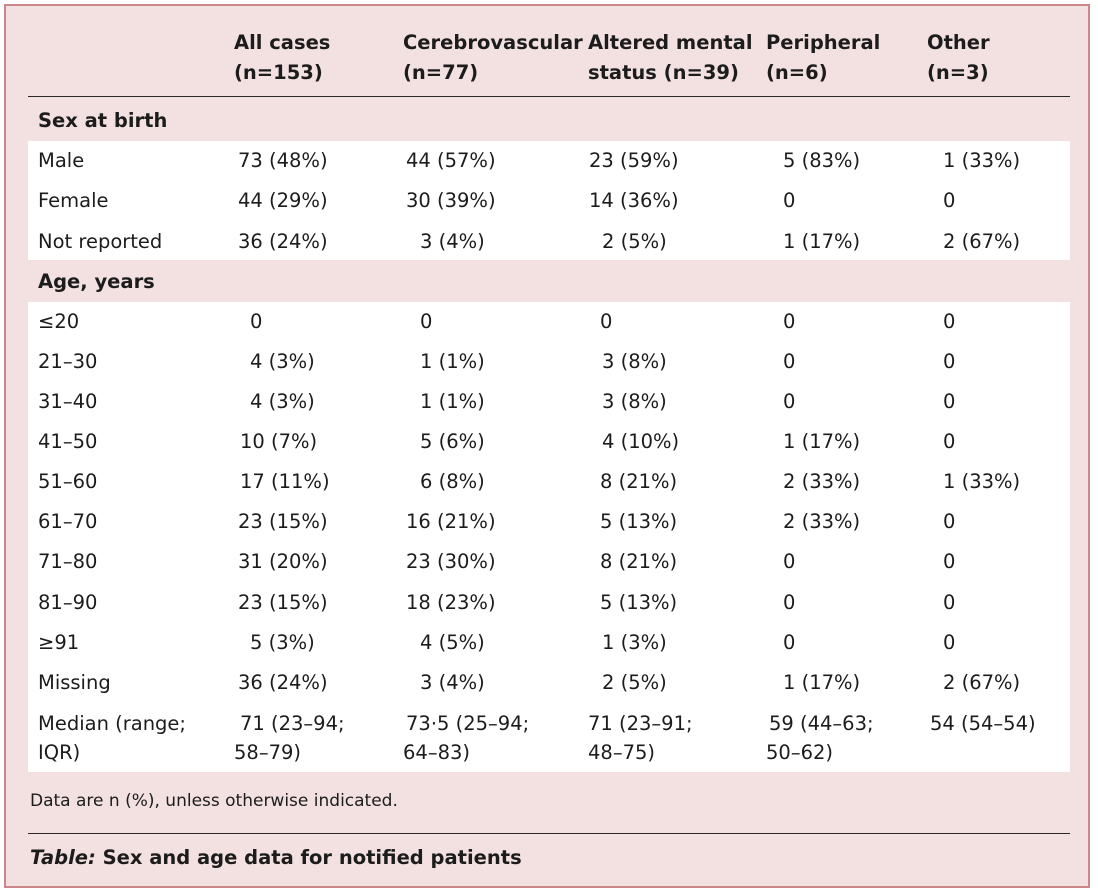 The image size is (1098, 896). I want to click on row-label-age-ge-91: ≥91, so click(59, 642).